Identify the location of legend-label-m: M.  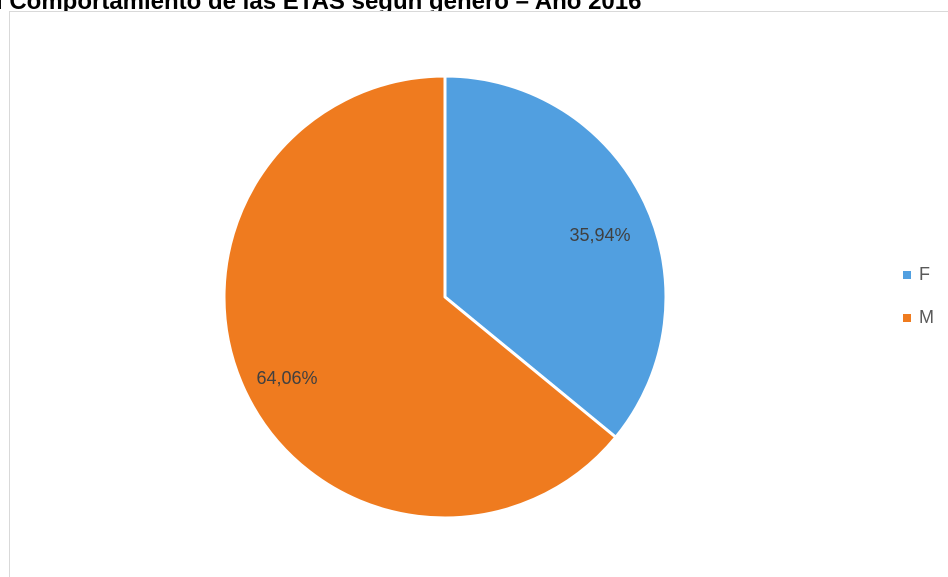
(926, 317).